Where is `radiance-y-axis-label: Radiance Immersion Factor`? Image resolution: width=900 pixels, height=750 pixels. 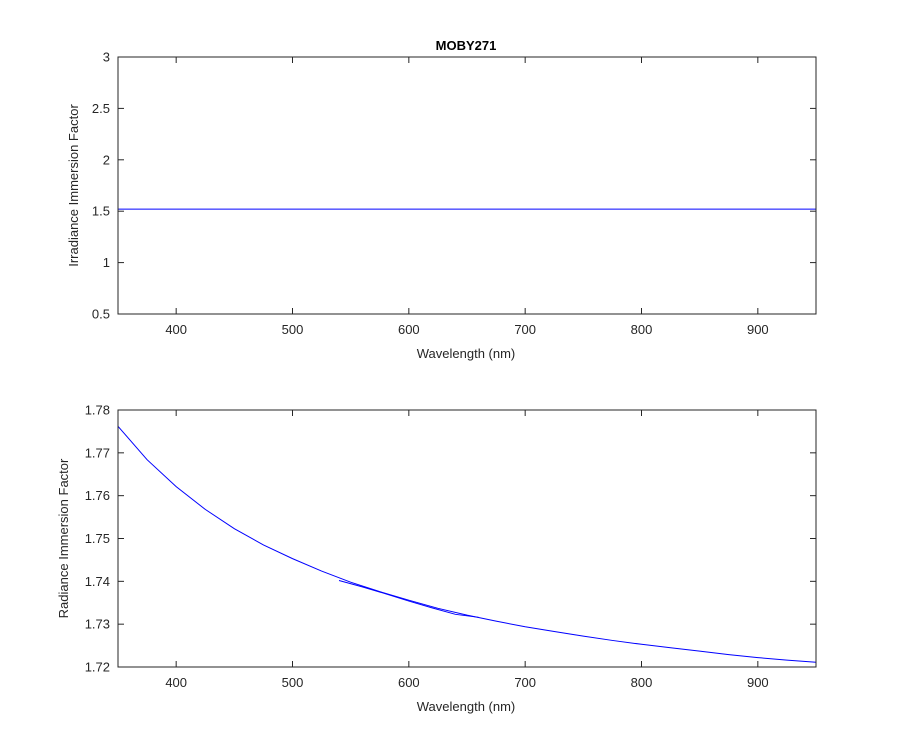 radiance-y-axis-label: Radiance Immersion Factor is located at coordinates (63, 538).